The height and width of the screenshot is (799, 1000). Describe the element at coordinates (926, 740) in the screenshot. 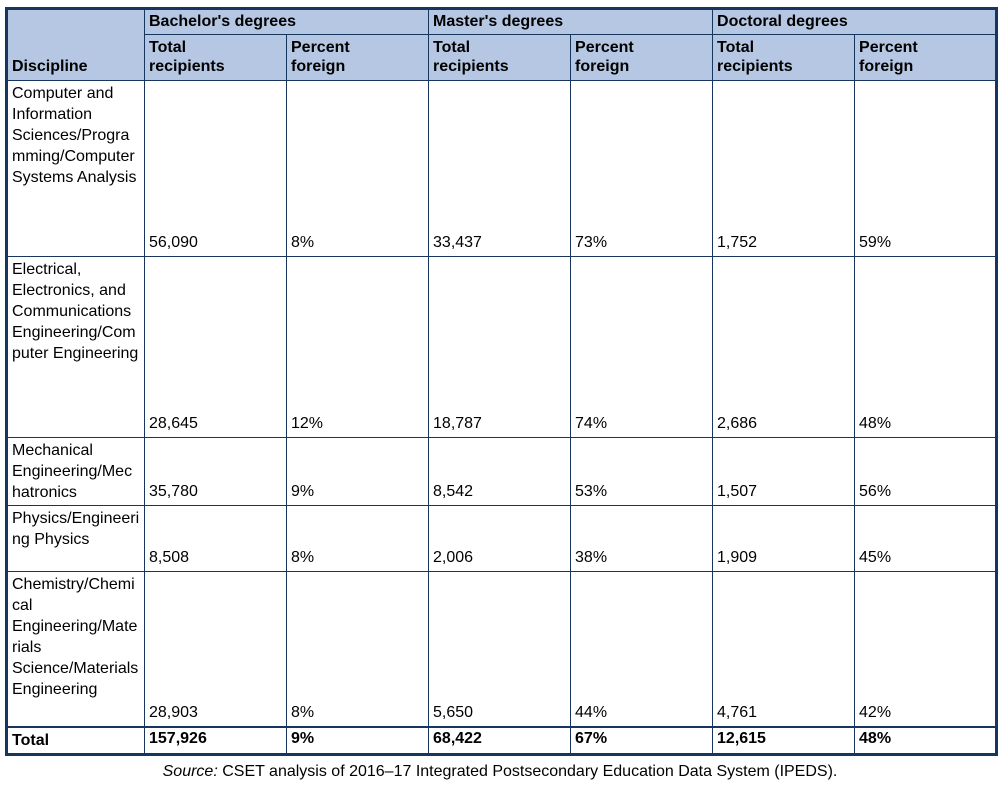

I see `total-value-cell: 48%` at that location.